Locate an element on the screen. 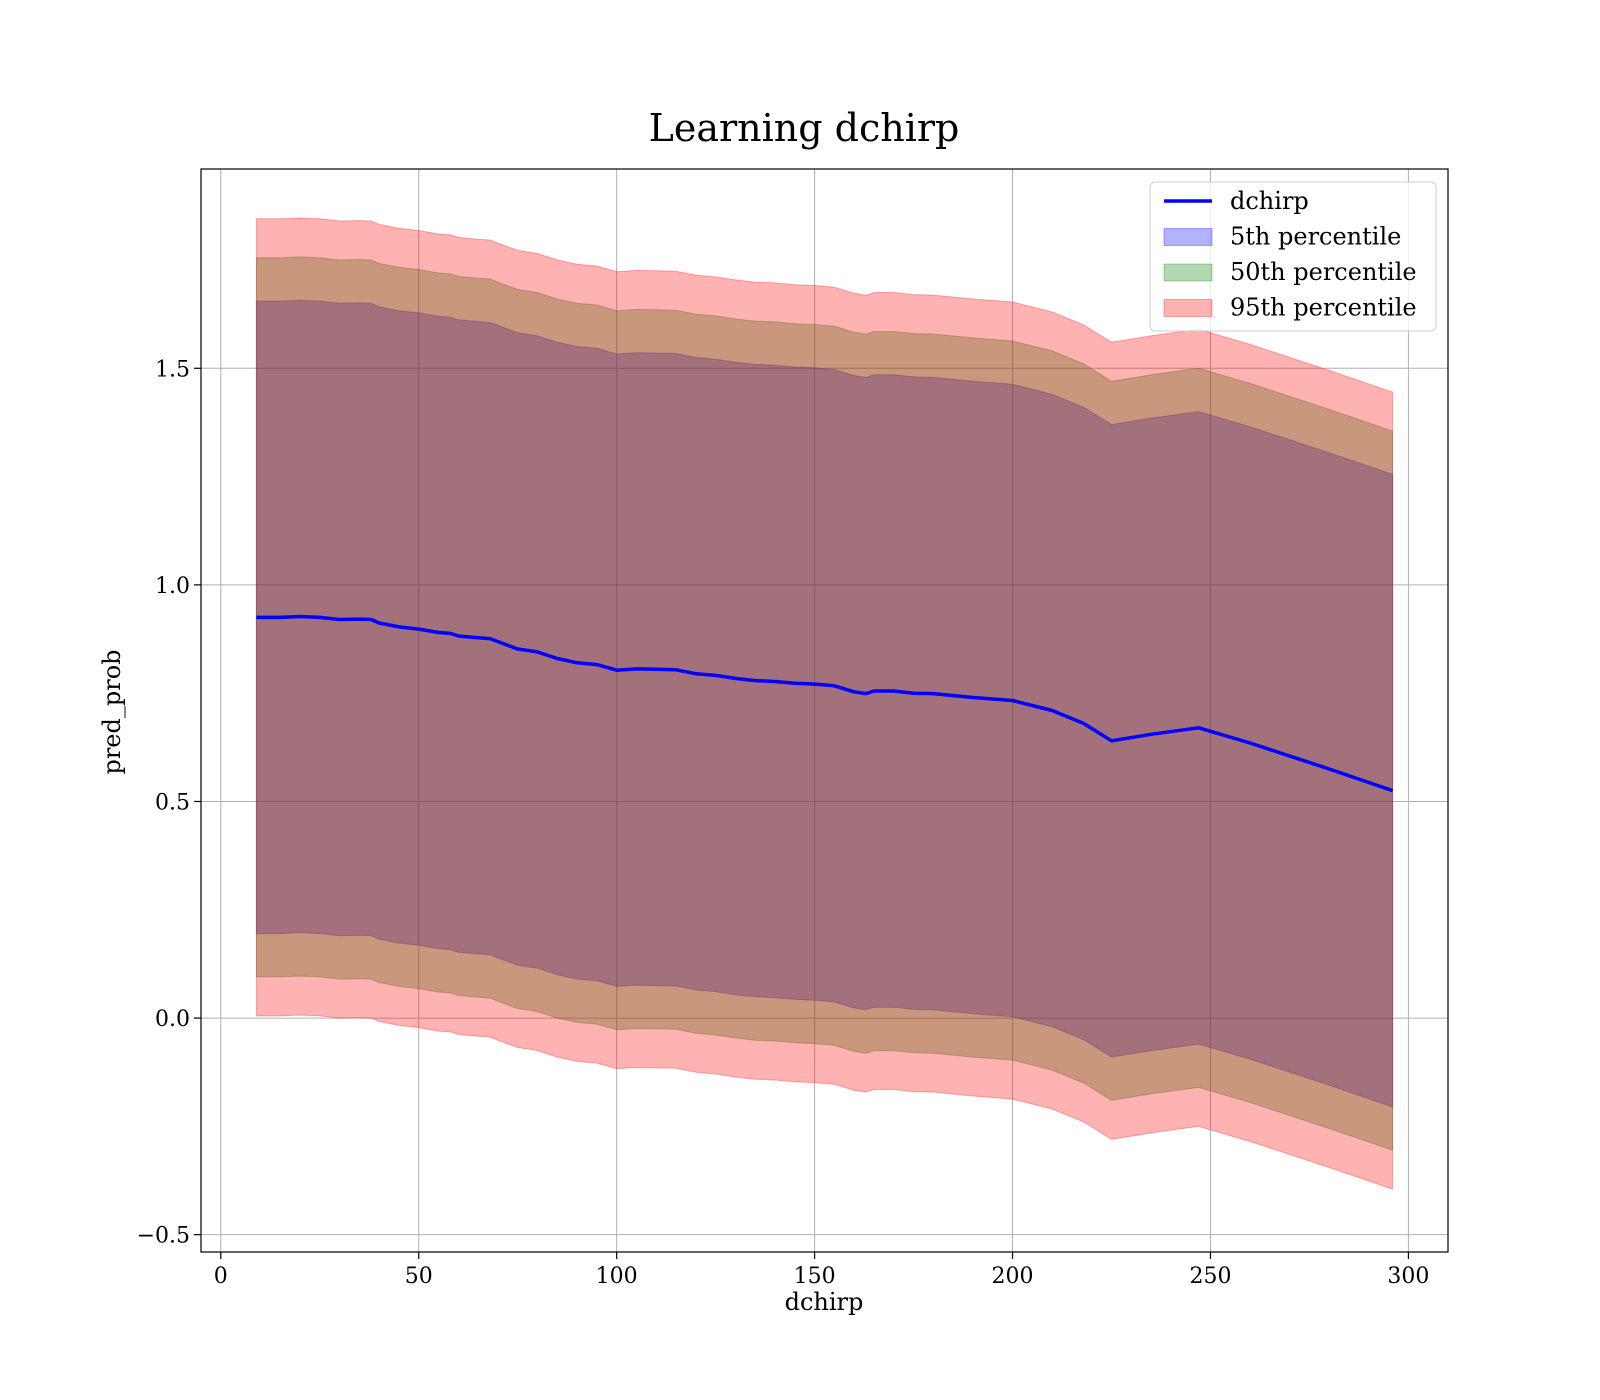 The width and height of the screenshot is (1600, 1400). x-tick-label: 100 is located at coordinates (617, 1276).